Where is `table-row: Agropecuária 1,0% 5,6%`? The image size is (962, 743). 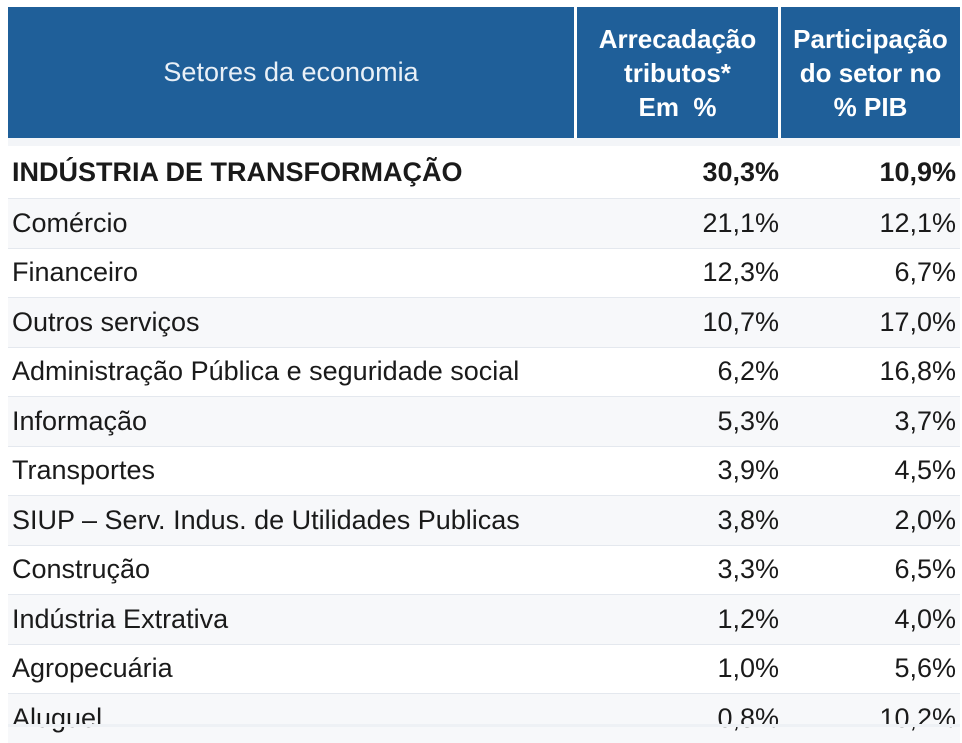
table-row: Agropecuária 1,0% 5,6% is located at coordinates (484, 668).